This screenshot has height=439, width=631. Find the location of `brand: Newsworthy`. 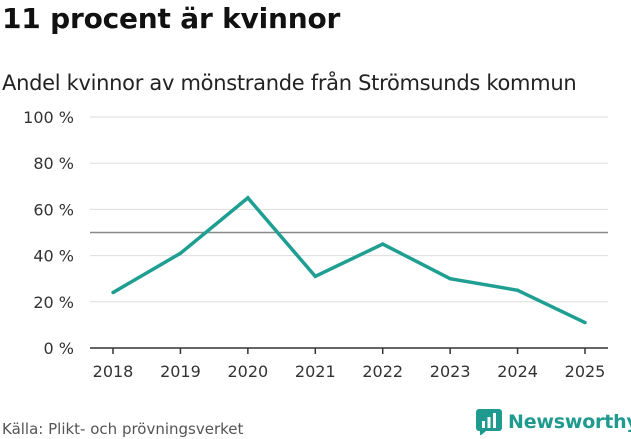

brand: Newsworthy is located at coordinates (553, 422).